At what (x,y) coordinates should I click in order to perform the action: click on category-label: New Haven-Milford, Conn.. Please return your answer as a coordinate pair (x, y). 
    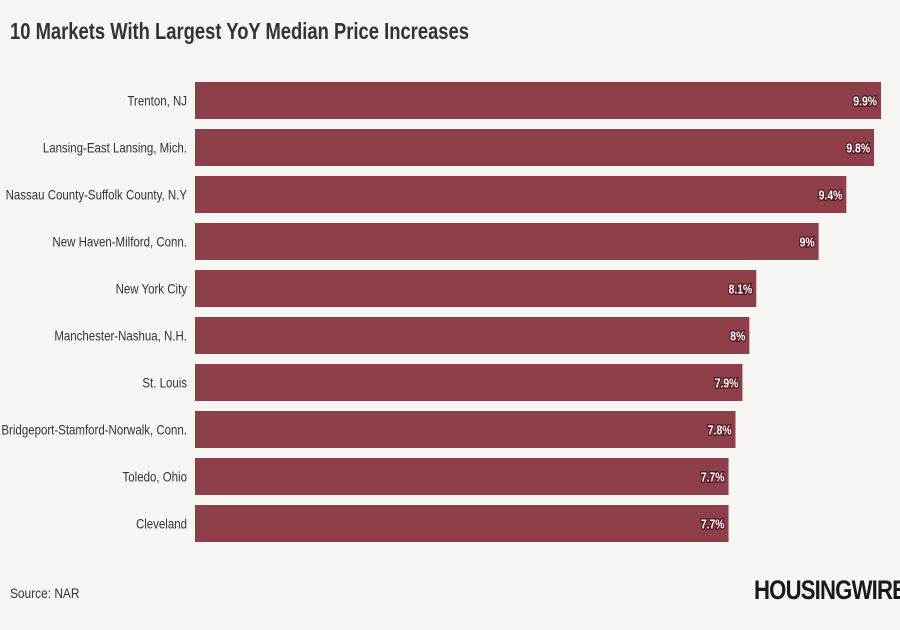
    Looking at the image, I should click on (119, 241).